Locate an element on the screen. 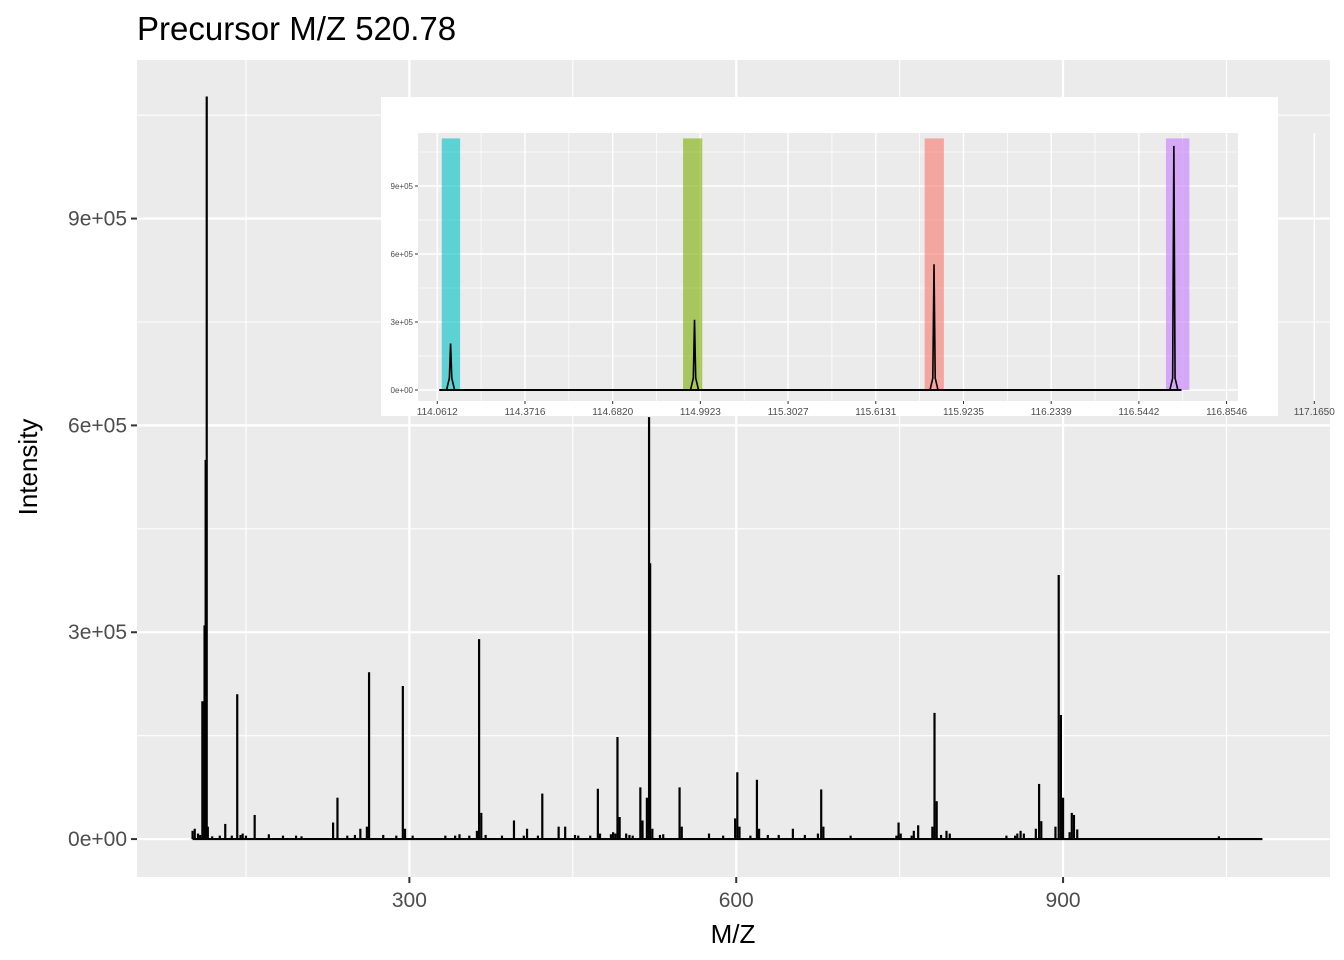  inset-x-tick-label: 117.1650 is located at coordinates (1314, 412).